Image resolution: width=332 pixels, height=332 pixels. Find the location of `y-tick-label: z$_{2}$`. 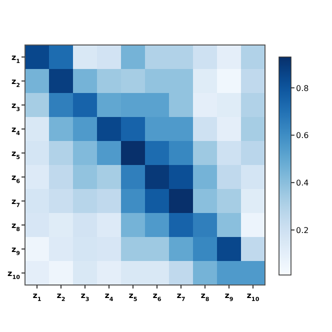

y-tick-label: z$_{2}$ is located at coordinates (15, 83).